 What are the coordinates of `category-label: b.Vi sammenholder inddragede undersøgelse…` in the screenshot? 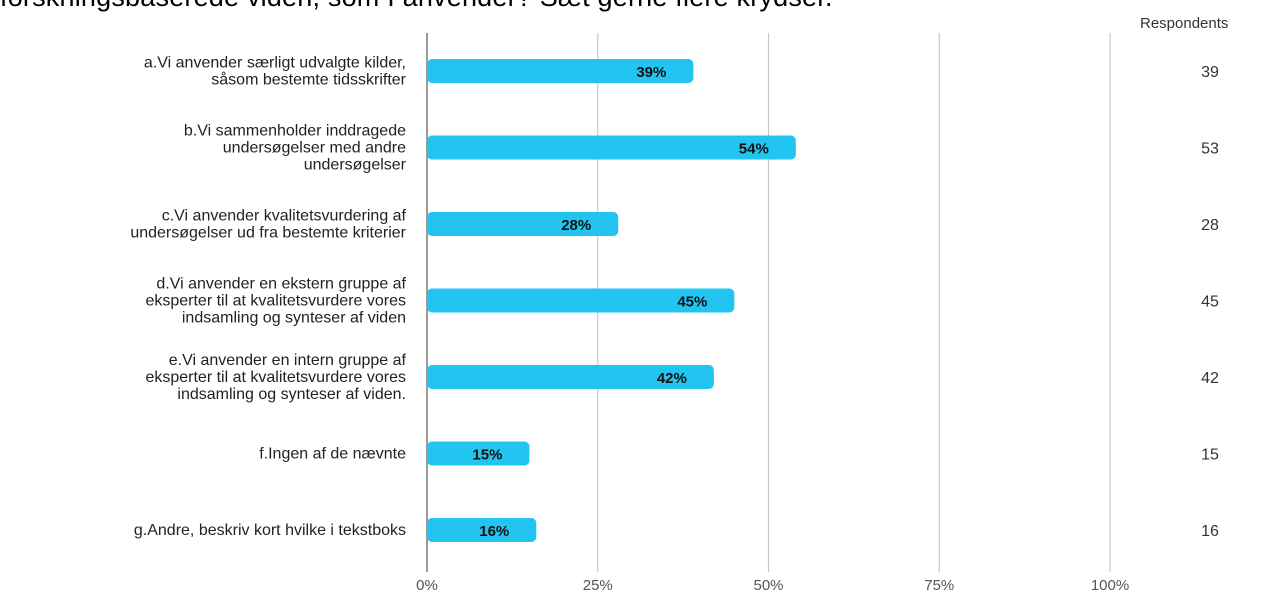 It's located at (295, 148).